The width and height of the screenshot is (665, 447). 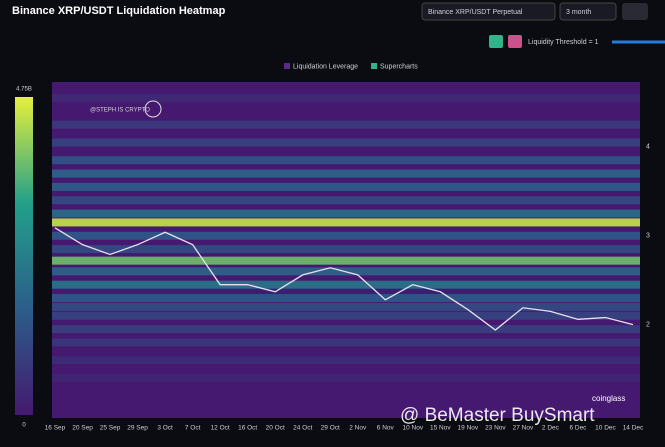 What do you see at coordinates (468, 428) in the screenshot?
I see `x-tick-label: 19 Nov` at bounding box center [468, 428].